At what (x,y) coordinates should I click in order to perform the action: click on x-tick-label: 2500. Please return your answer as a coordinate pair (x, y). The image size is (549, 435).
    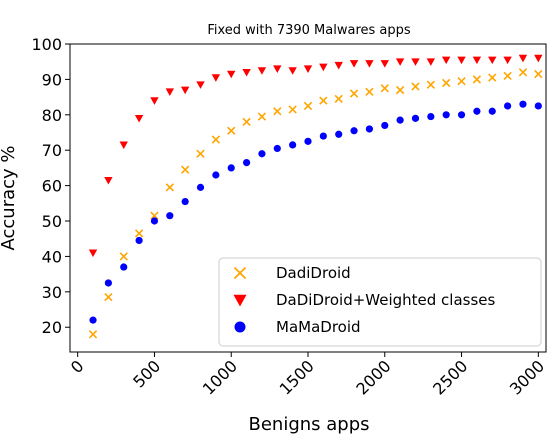
    Looking at the image, I should click on (450, 377).